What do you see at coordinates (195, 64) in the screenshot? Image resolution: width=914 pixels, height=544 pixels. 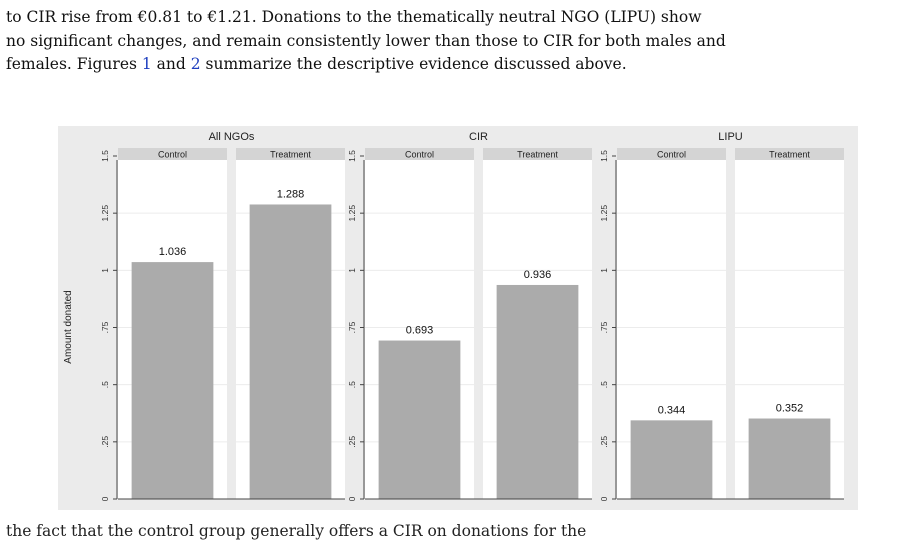 I see `figure-ref-link: 2` at bounding box center [195, 64].